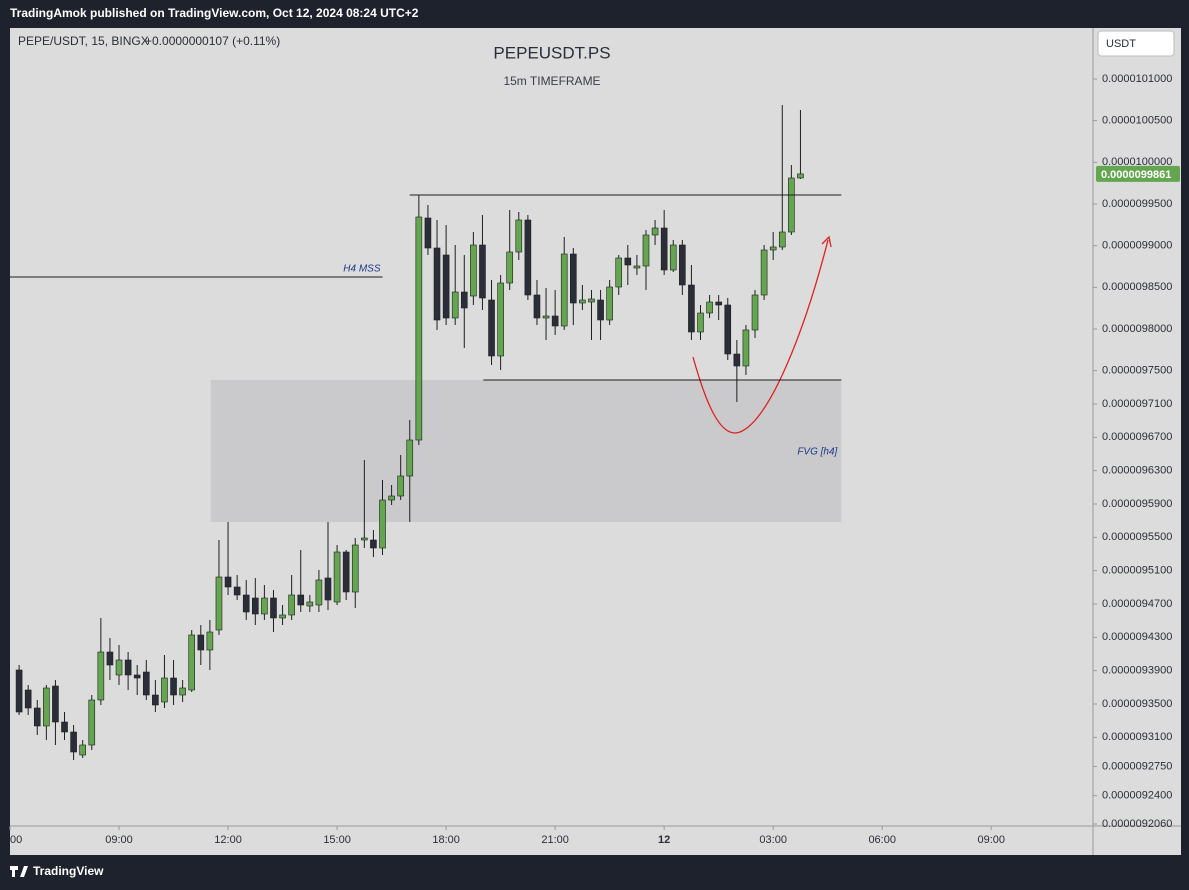 Image resolution: width=1189 pixels, height=890 pixels. What do you see at coordinates (446, 840) in the screenshot?
I see `x-tick-label: 18:00` at bounding box center [446, 840].